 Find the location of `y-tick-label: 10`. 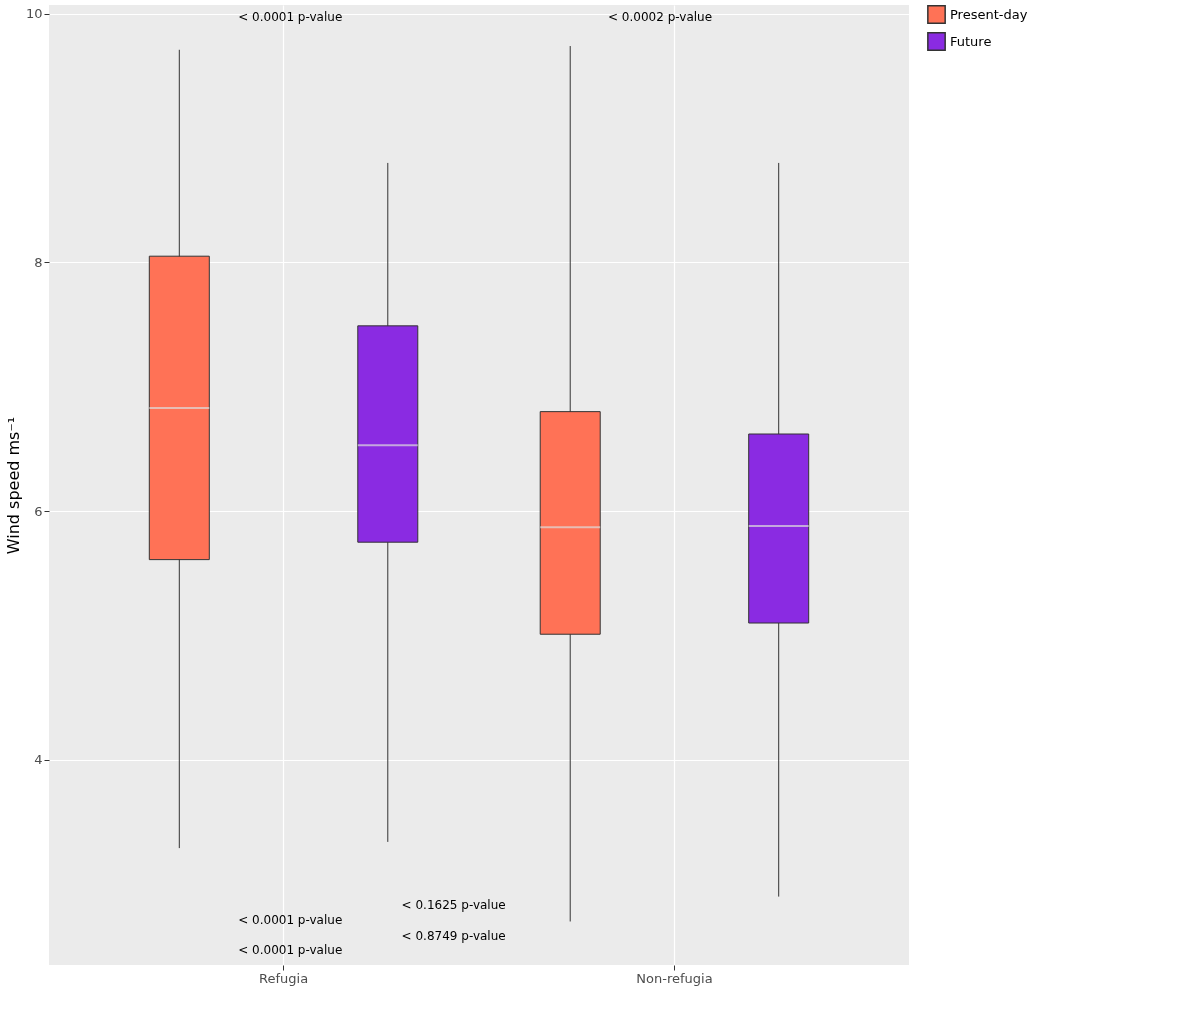

y-tick-label: 10 is located at coordinates (34, 14).